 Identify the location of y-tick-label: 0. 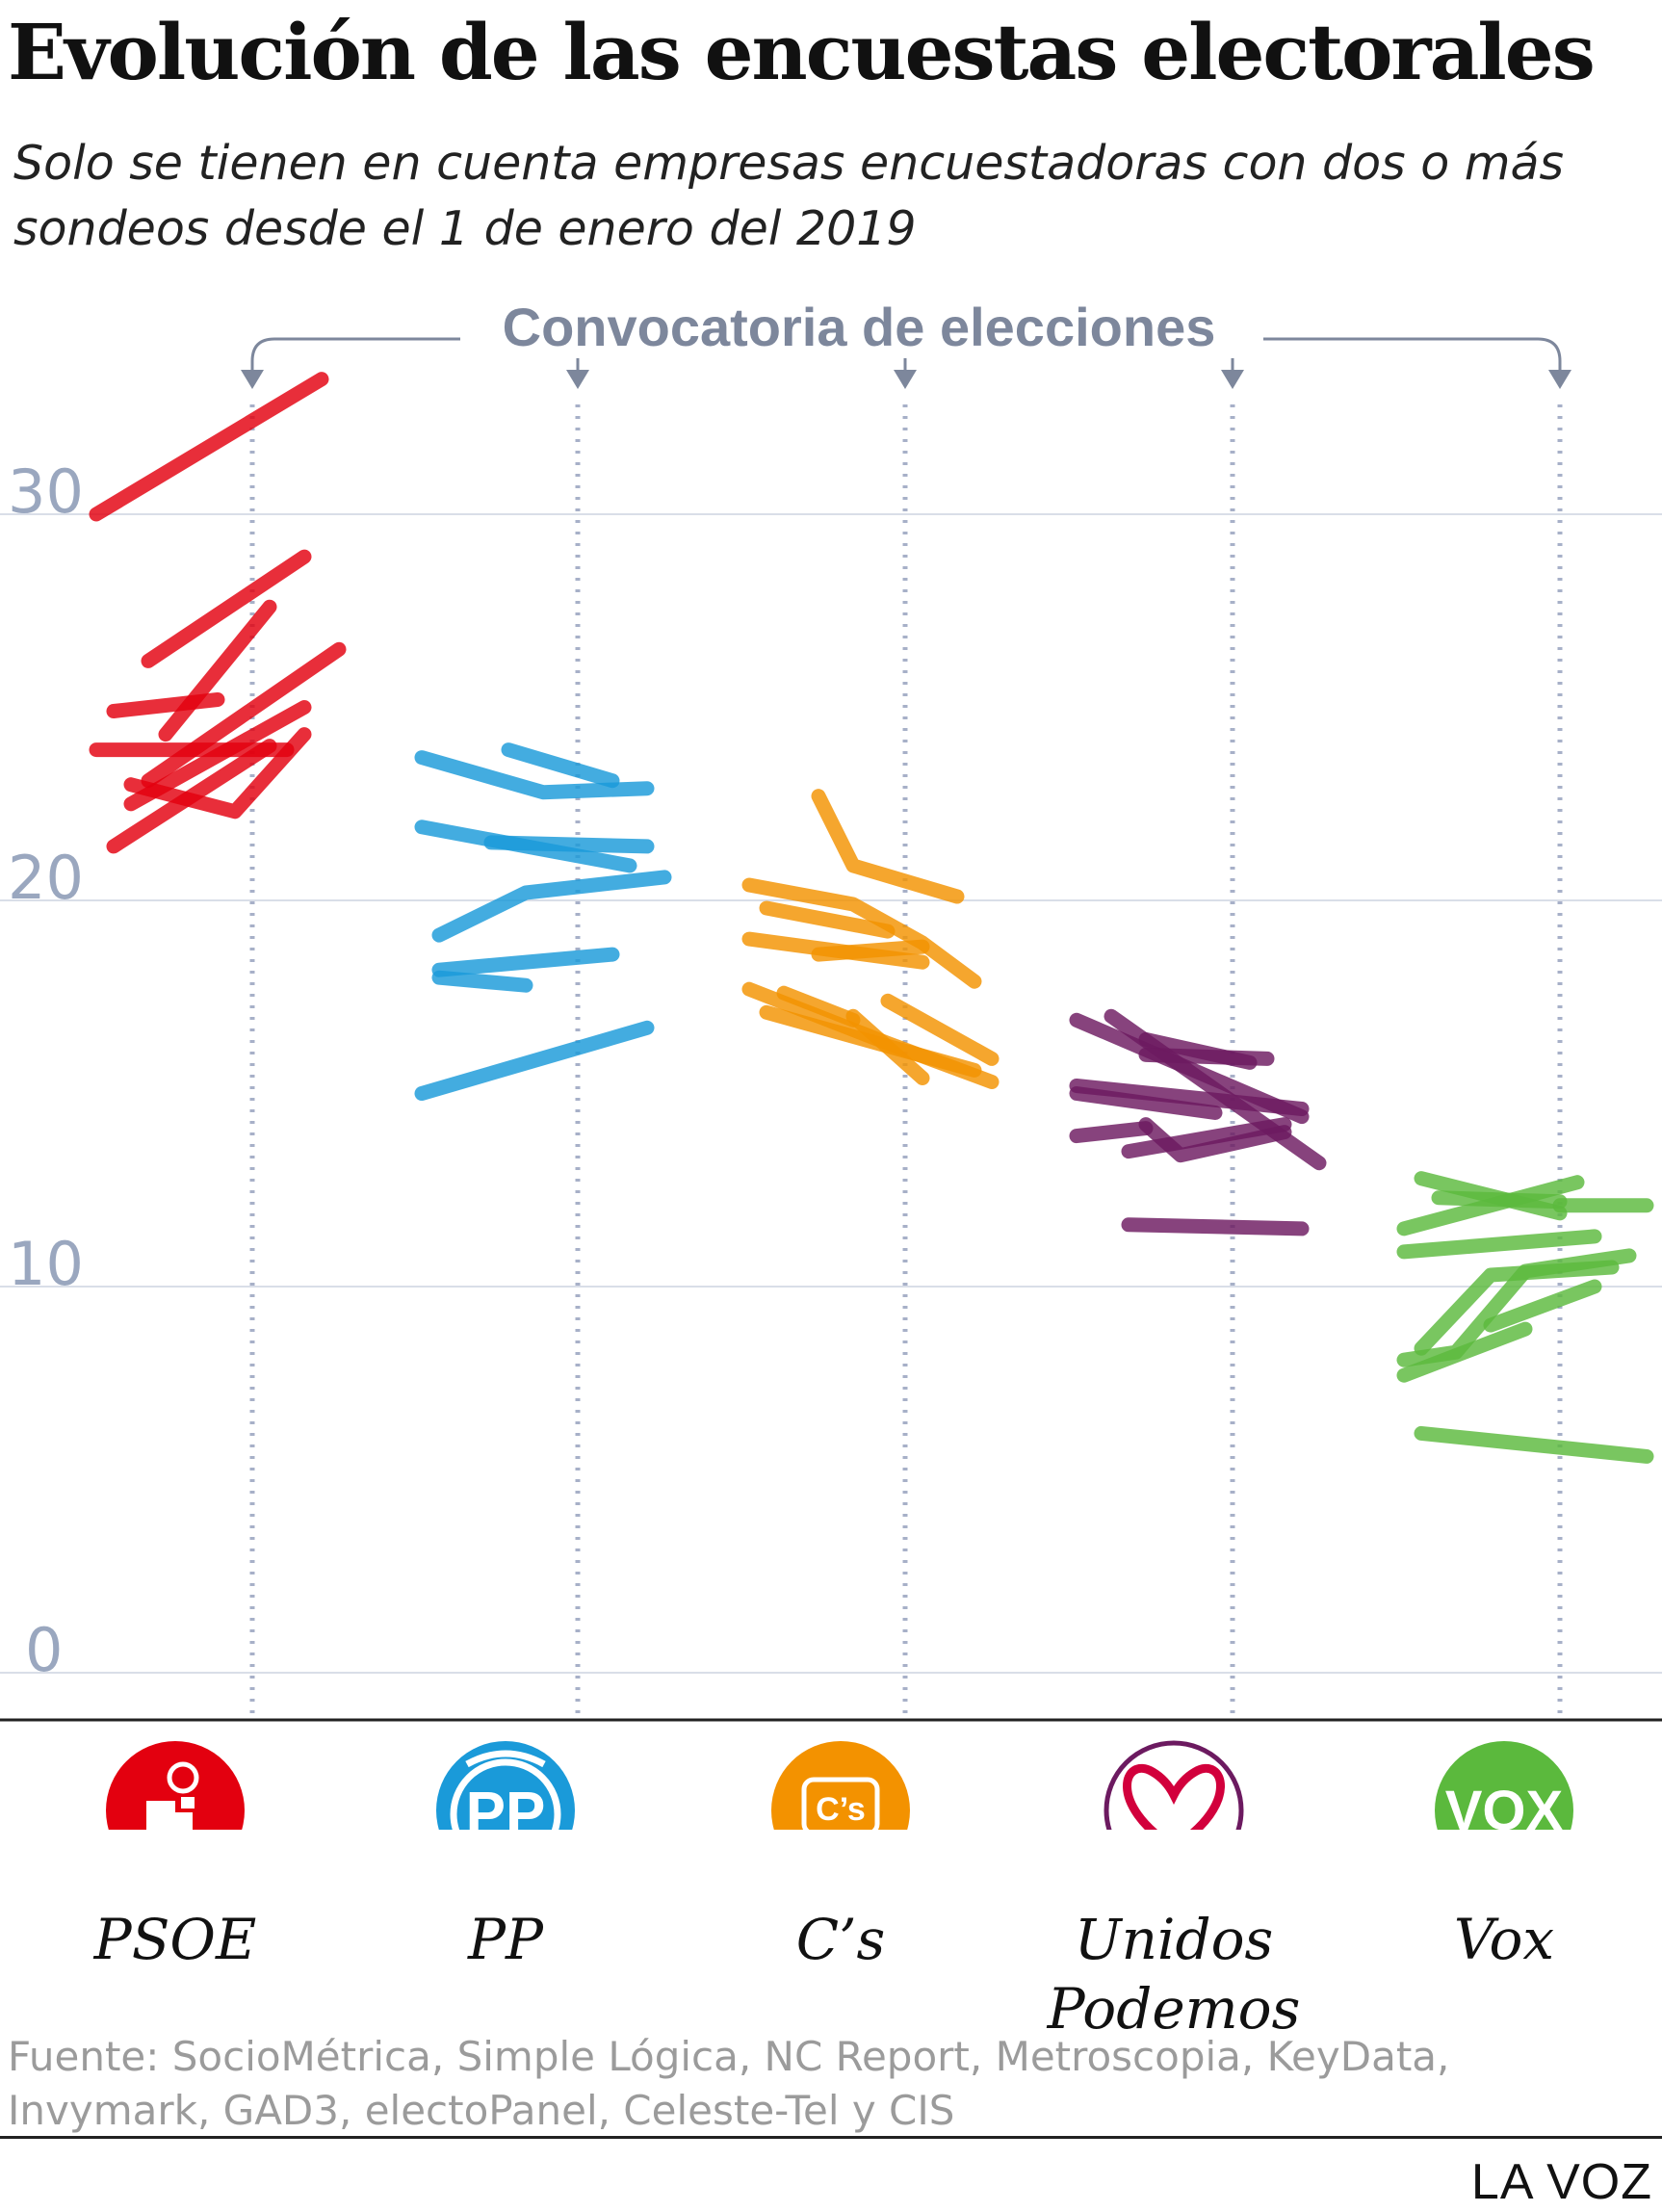
(44, 1650).